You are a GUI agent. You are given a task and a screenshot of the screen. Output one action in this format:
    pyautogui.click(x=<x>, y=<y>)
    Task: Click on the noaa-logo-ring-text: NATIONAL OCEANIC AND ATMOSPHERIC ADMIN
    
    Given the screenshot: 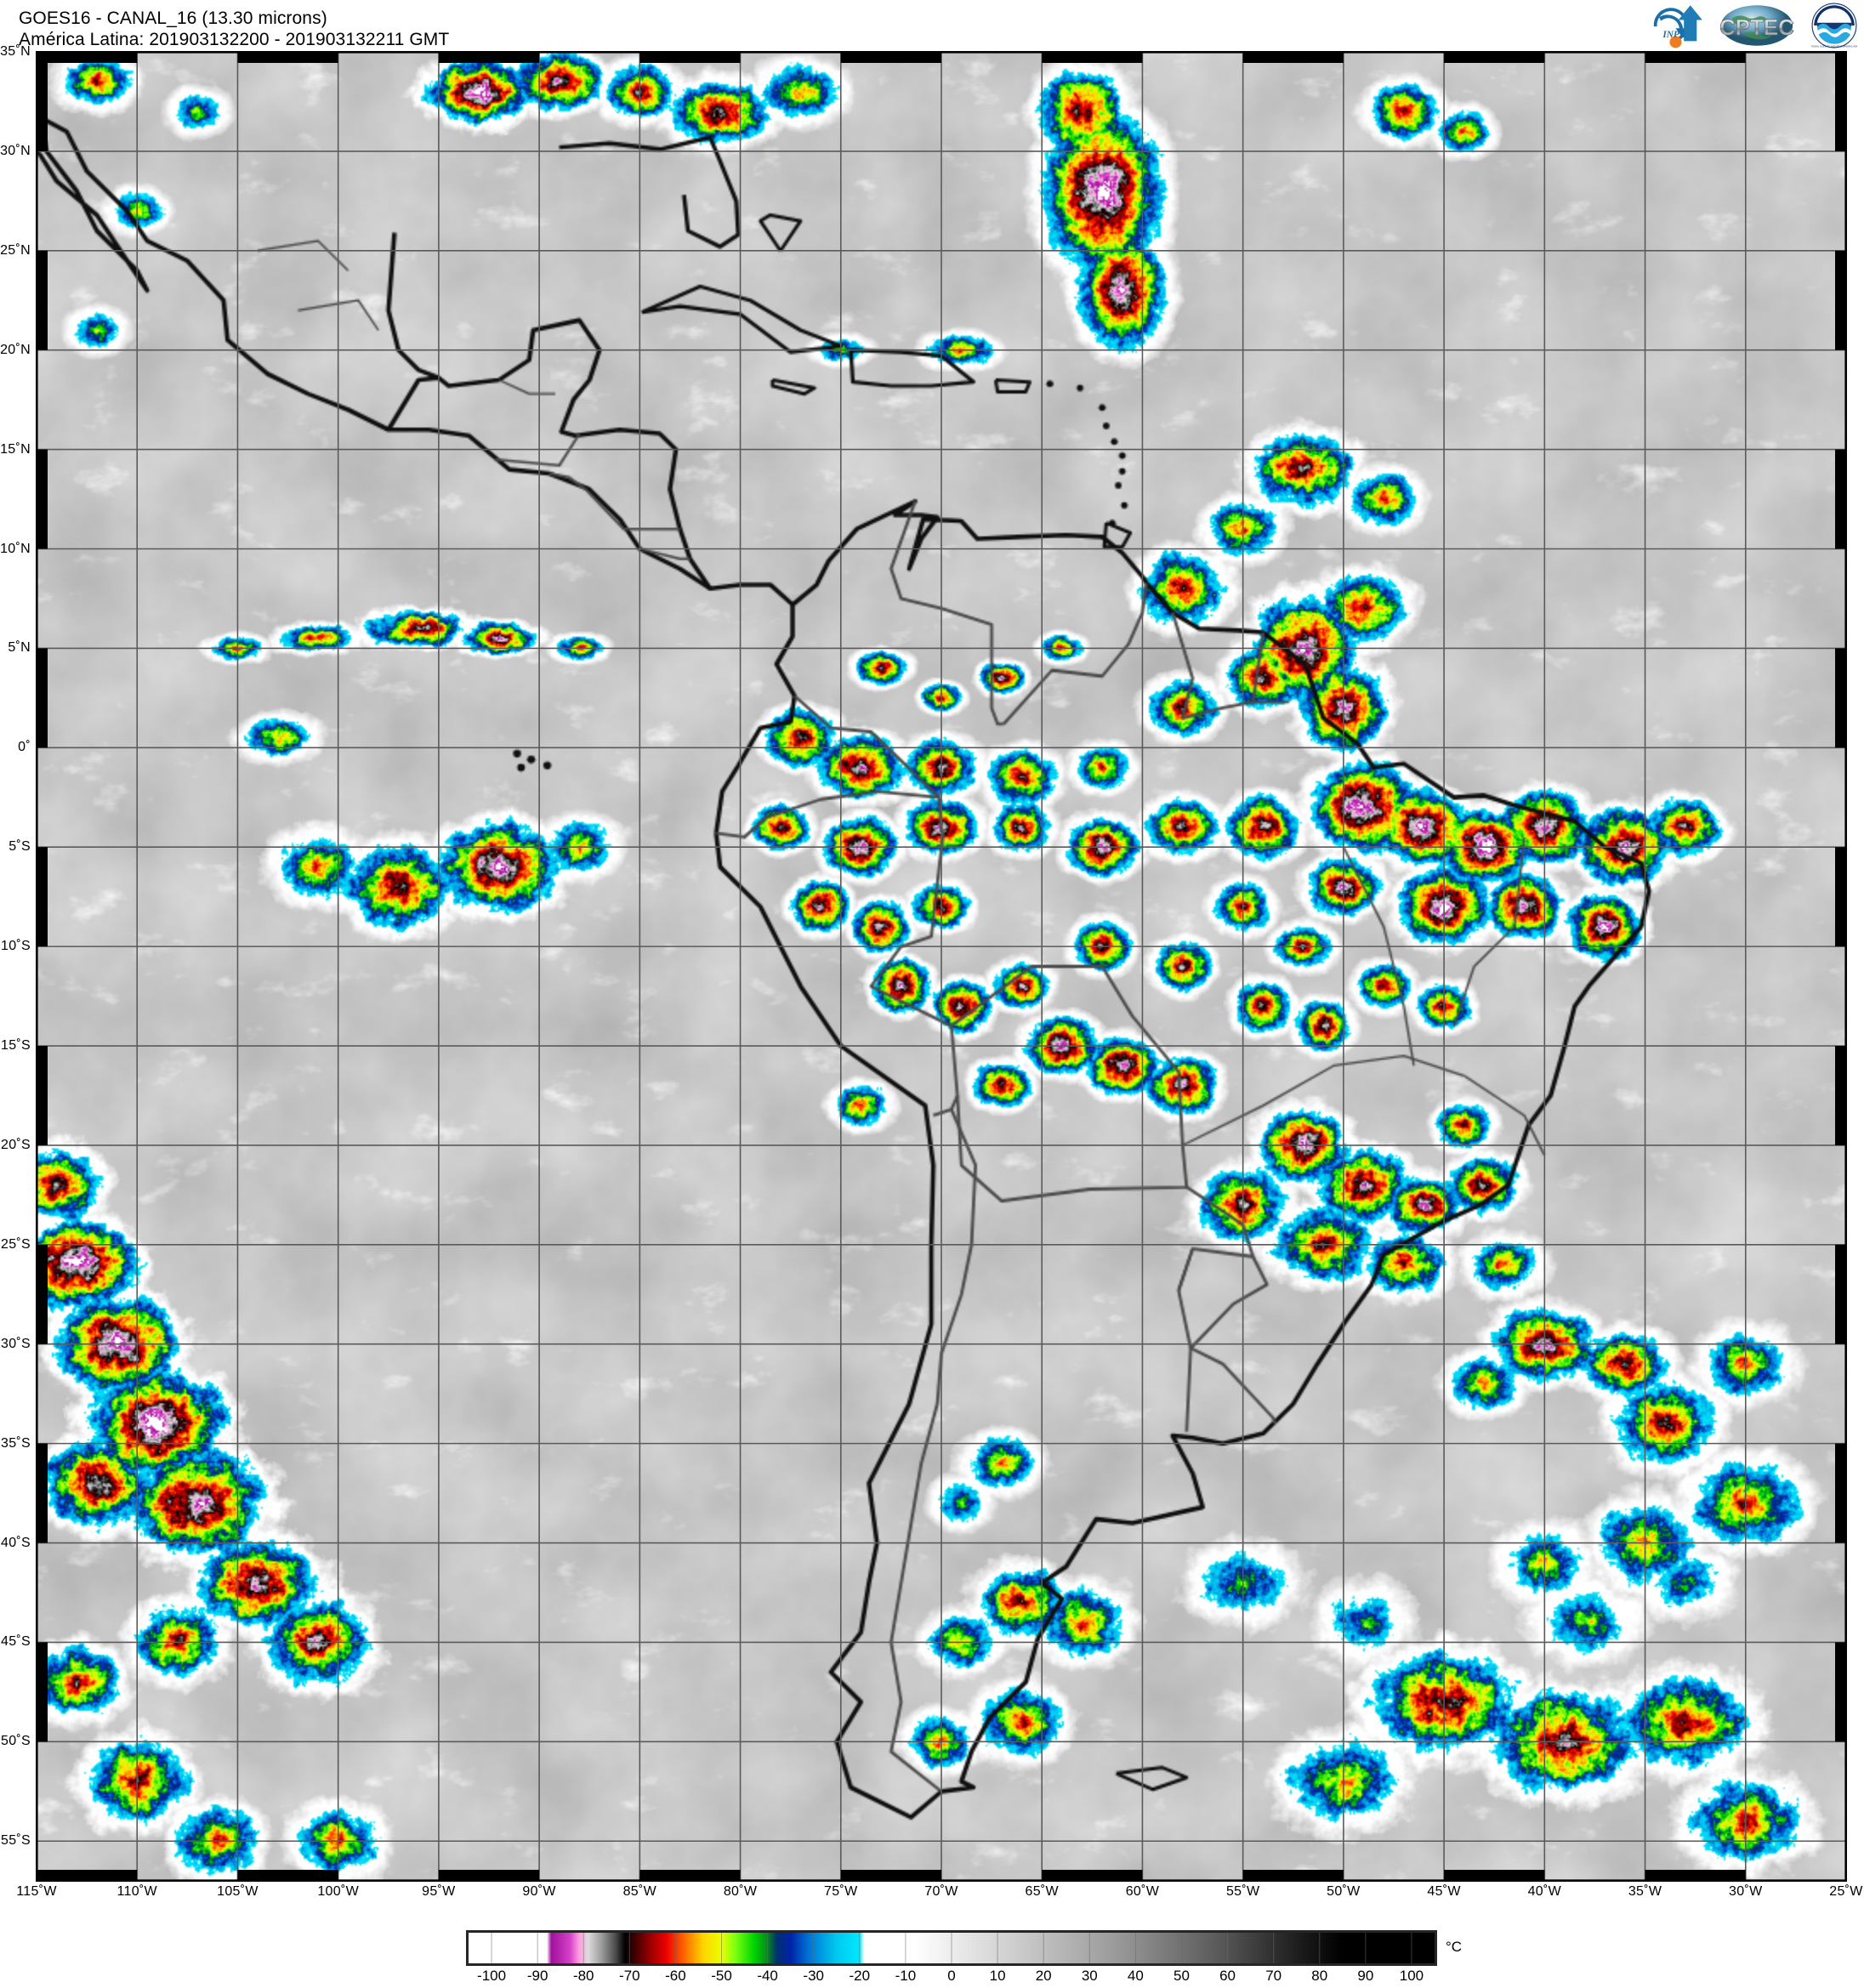 What is the action you would take?
    pyautogui.click(x=1834, y=46)
    